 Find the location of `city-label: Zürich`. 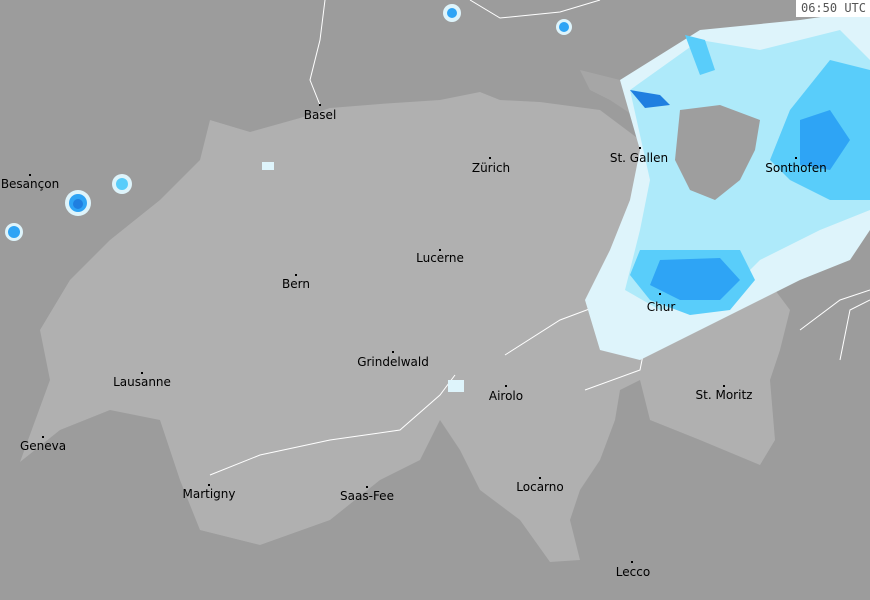

city-label: Zürich is located at coordinates (491, 168).